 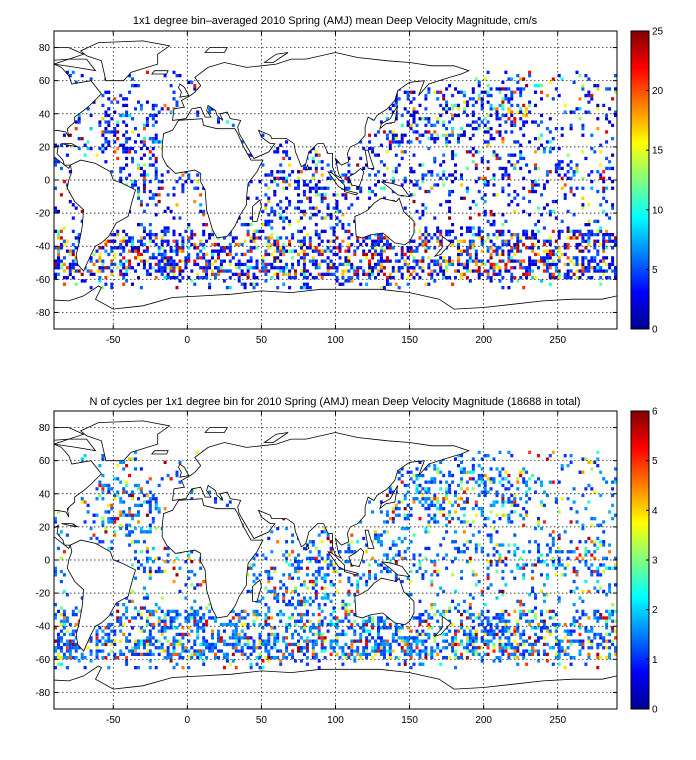 What do you see at coordinates (45, 114) in the screenshot?
I see `y-tick-label: 40` at bounding box center [45, 114].